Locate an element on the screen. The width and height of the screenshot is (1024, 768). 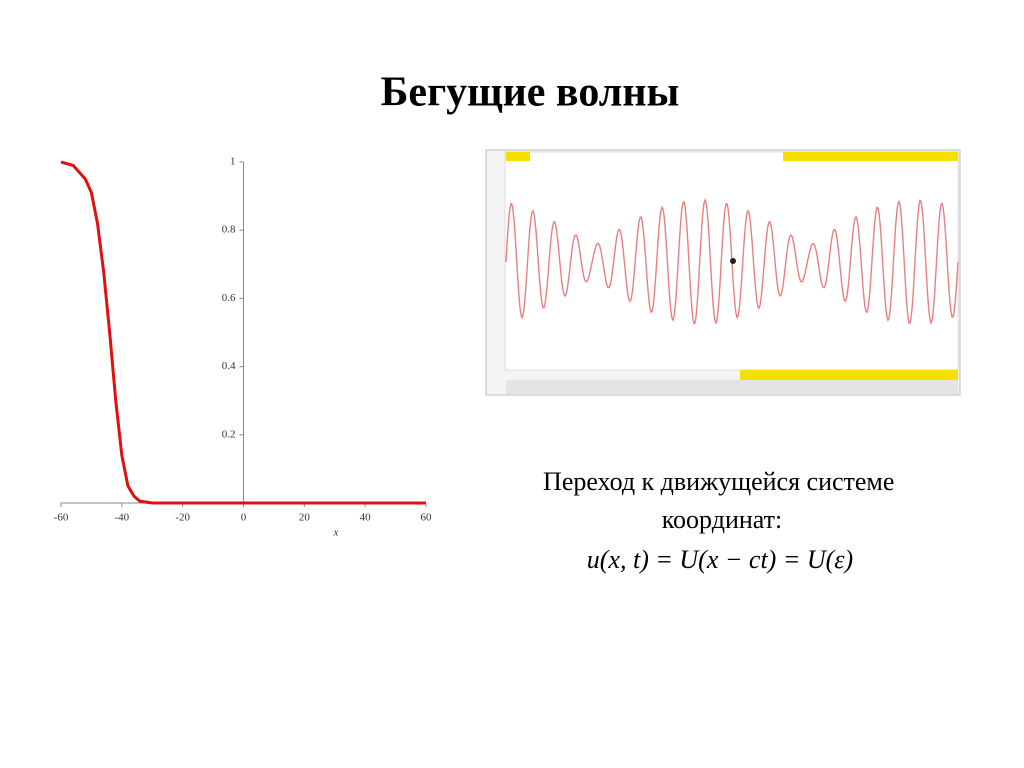
formula: u(x, t) = U(x − ct) = U(ε) is located at coordinates (720, 559).